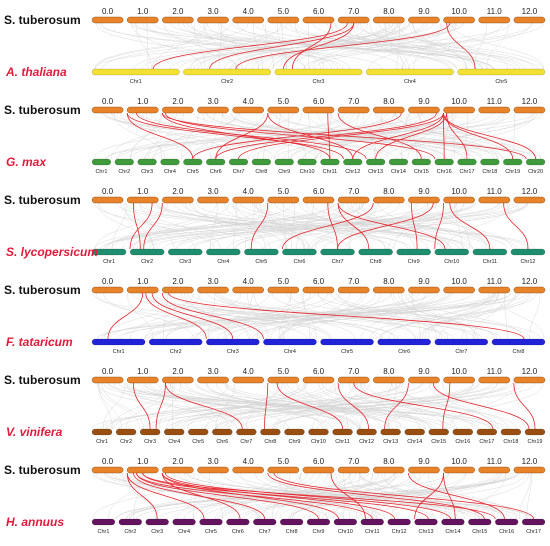 Image resolution: width=550 pixels, height=546 pixels. I want to click on species-chromosome-label: Chr9, so click(294, 442).